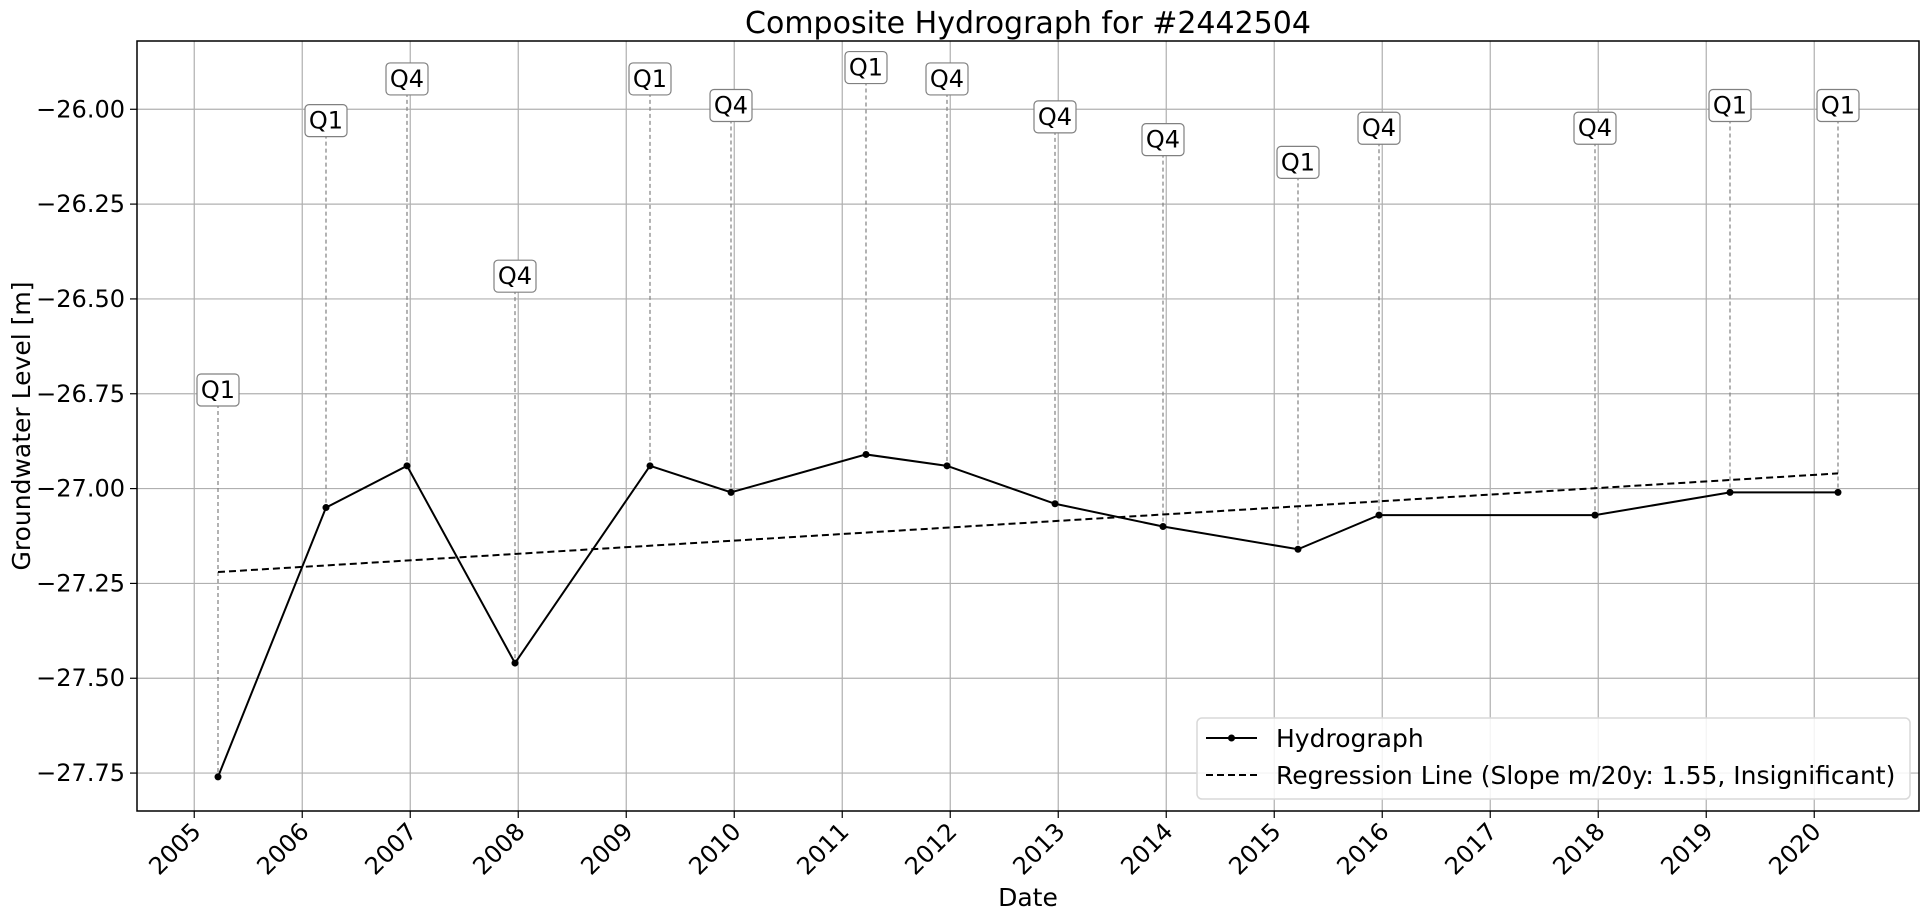 The image size is (1929, 920). I want to click on regression-line, so click(1028, 523).